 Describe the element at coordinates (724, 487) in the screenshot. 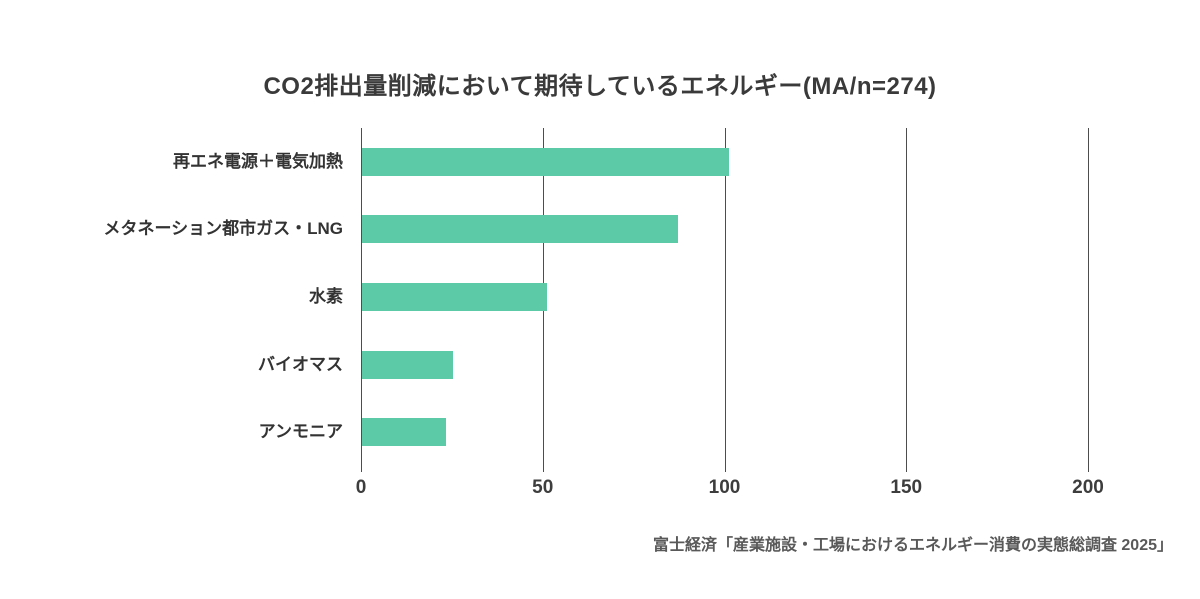

I see `x-tick-label-100: 100` at that location.